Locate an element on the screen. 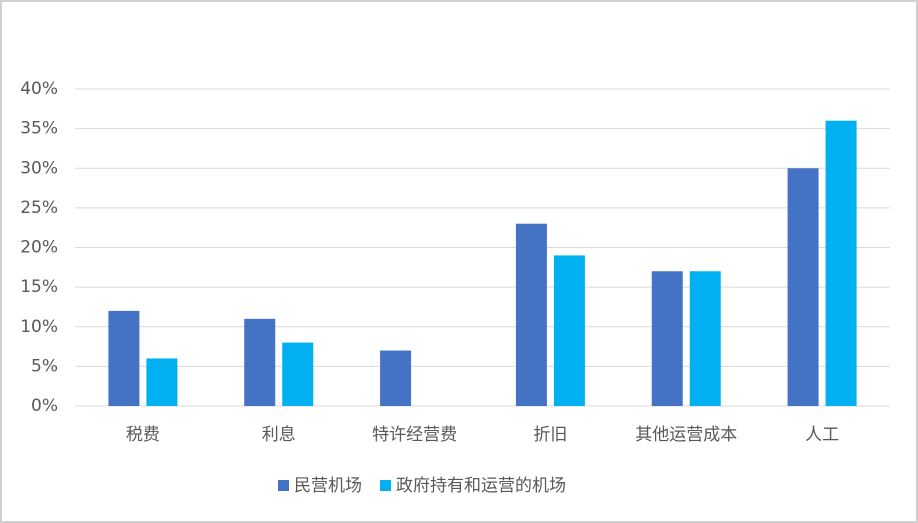  x-tick-label: 其他运营成本 is located at coordinates (686, 435).